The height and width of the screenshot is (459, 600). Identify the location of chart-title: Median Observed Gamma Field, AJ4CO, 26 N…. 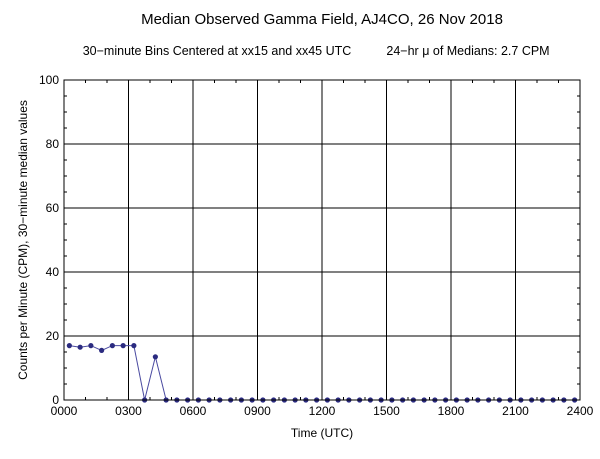
(322, 19).